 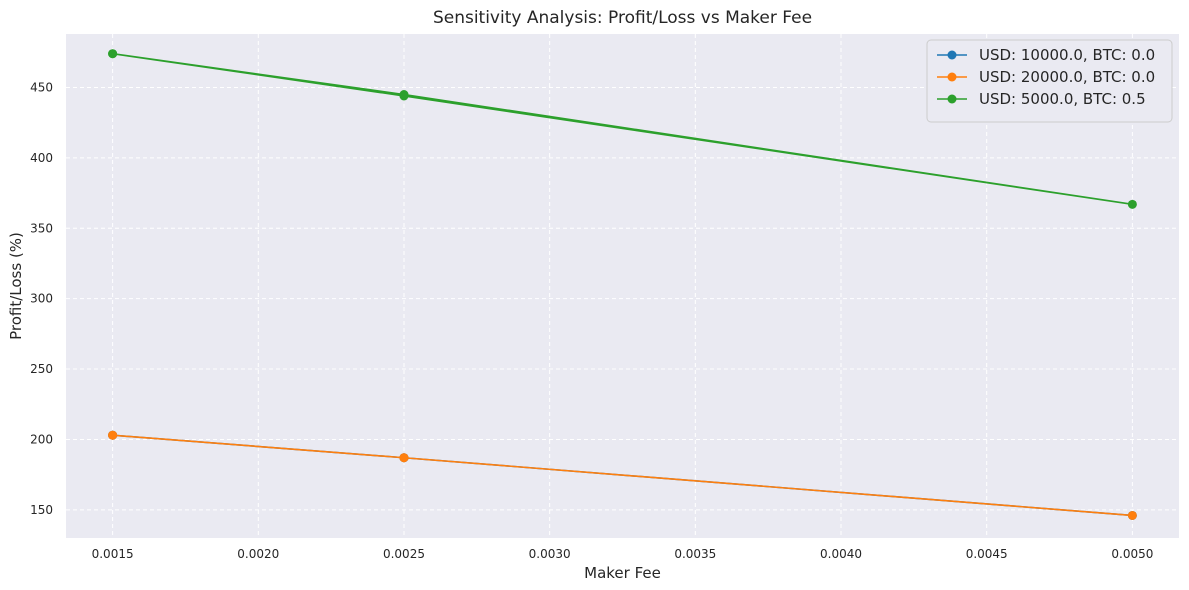 I want to click on legend-item: USD: 20000.0, BTC: 0.0, so click(x=1046, y=77).